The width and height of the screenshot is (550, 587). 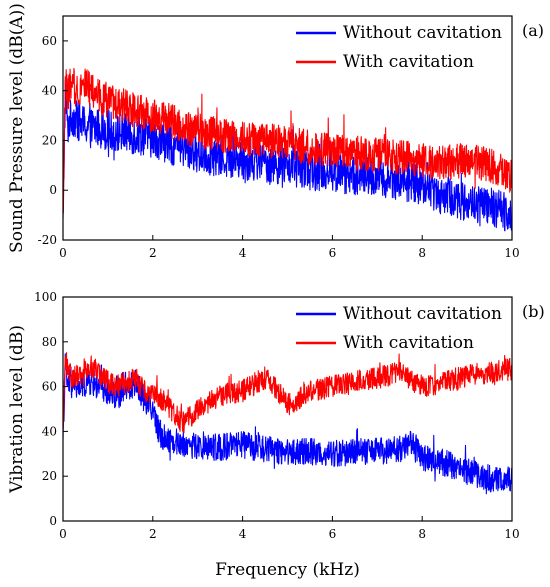 What do you see at coordinates (153, 253) in the screenshot?
I see `panel-a-x-tick-label: 2` at bounding box center [153, 253].